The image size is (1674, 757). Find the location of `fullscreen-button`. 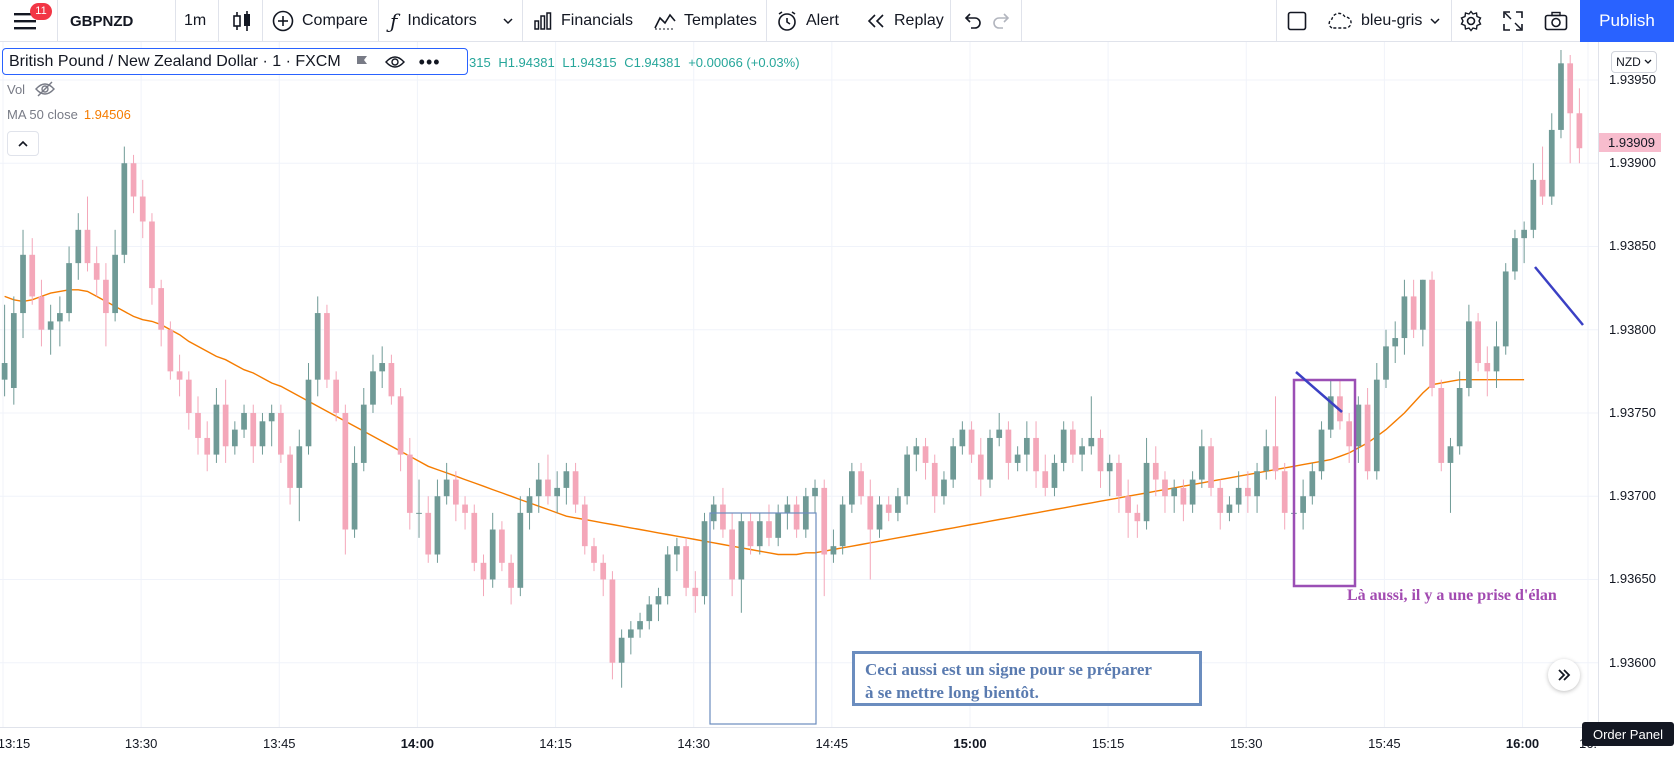

fullscreen-button is located at coordinates (1513, 21).